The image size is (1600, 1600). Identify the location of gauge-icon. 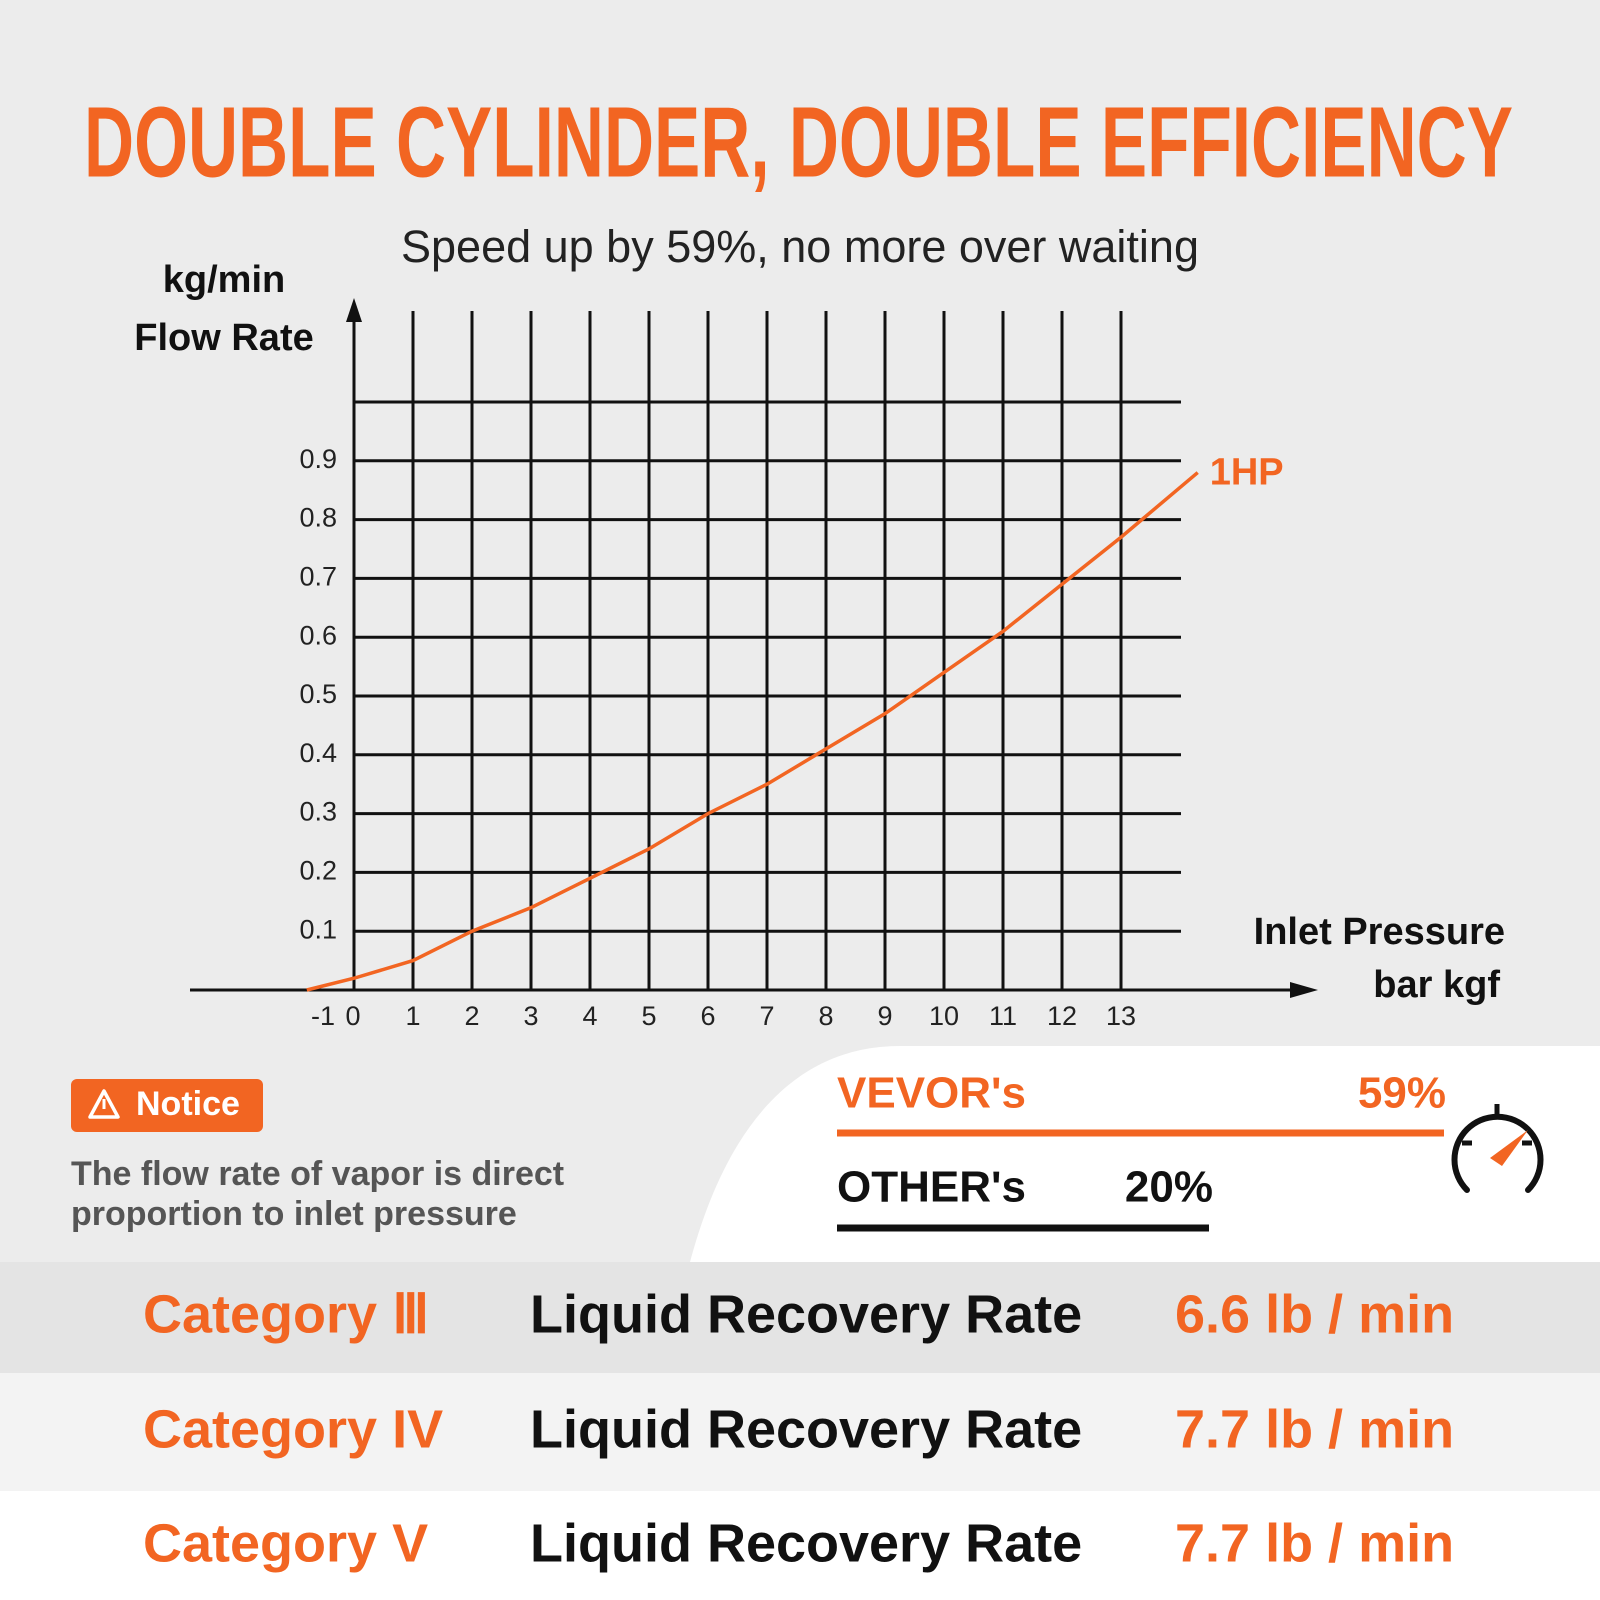
(1497, 1148).